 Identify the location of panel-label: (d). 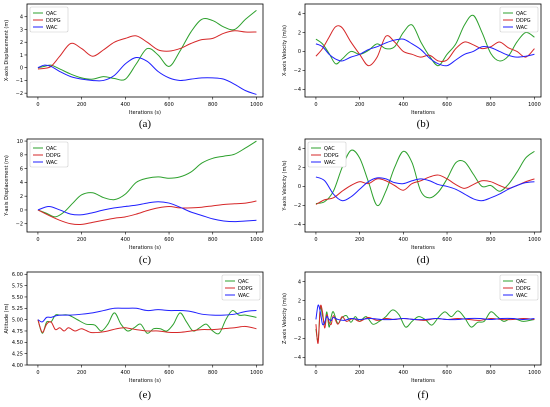
(423, 260).